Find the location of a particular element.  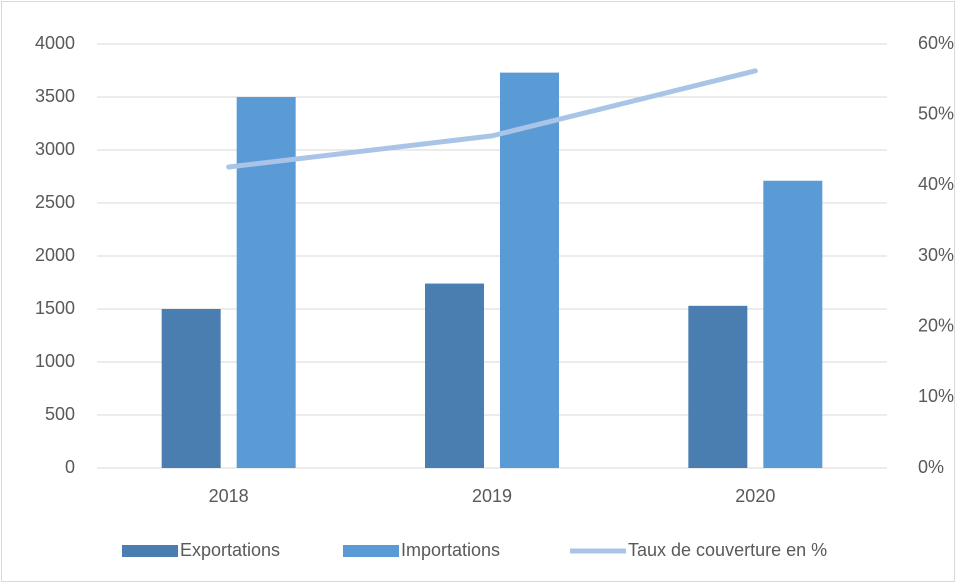

y2-tick-label: 60% is located at coordinates (936, 43).